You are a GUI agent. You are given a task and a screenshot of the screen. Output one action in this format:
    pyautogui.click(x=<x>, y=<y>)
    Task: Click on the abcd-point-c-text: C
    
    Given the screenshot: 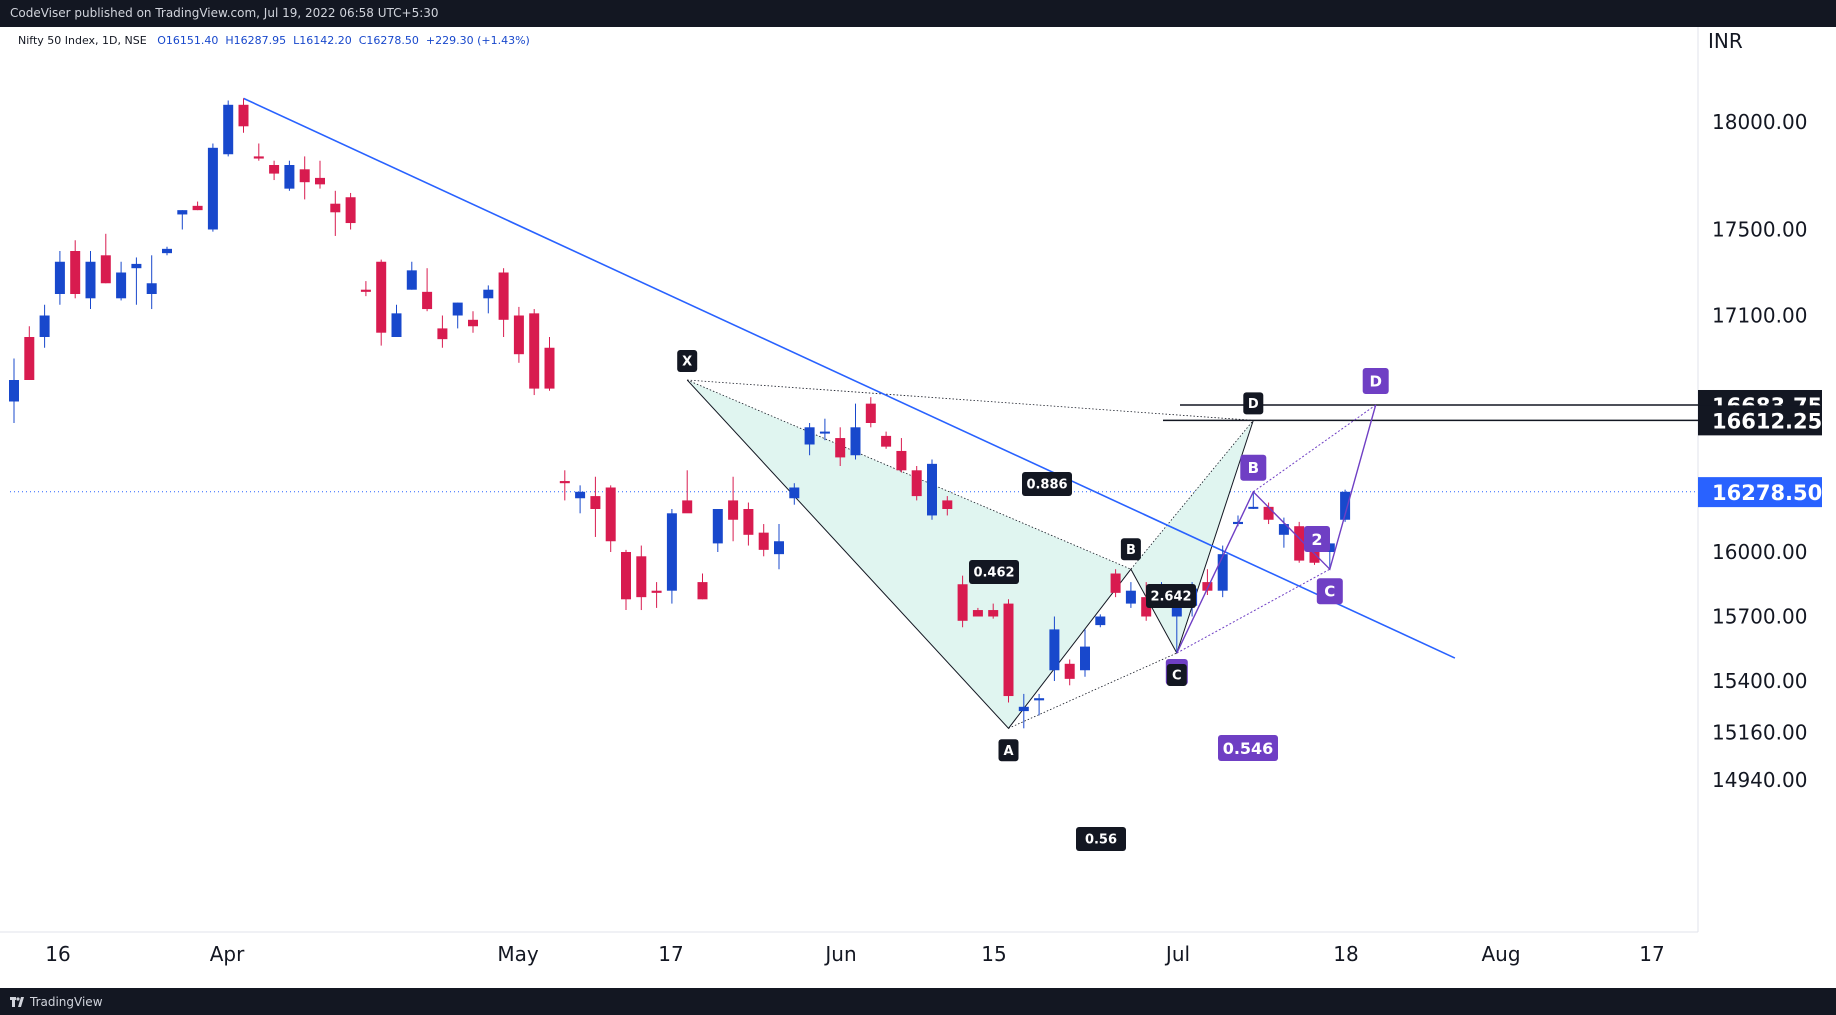 What is the action you would take?
    pyautogui.click(x=1329, y=592)
    